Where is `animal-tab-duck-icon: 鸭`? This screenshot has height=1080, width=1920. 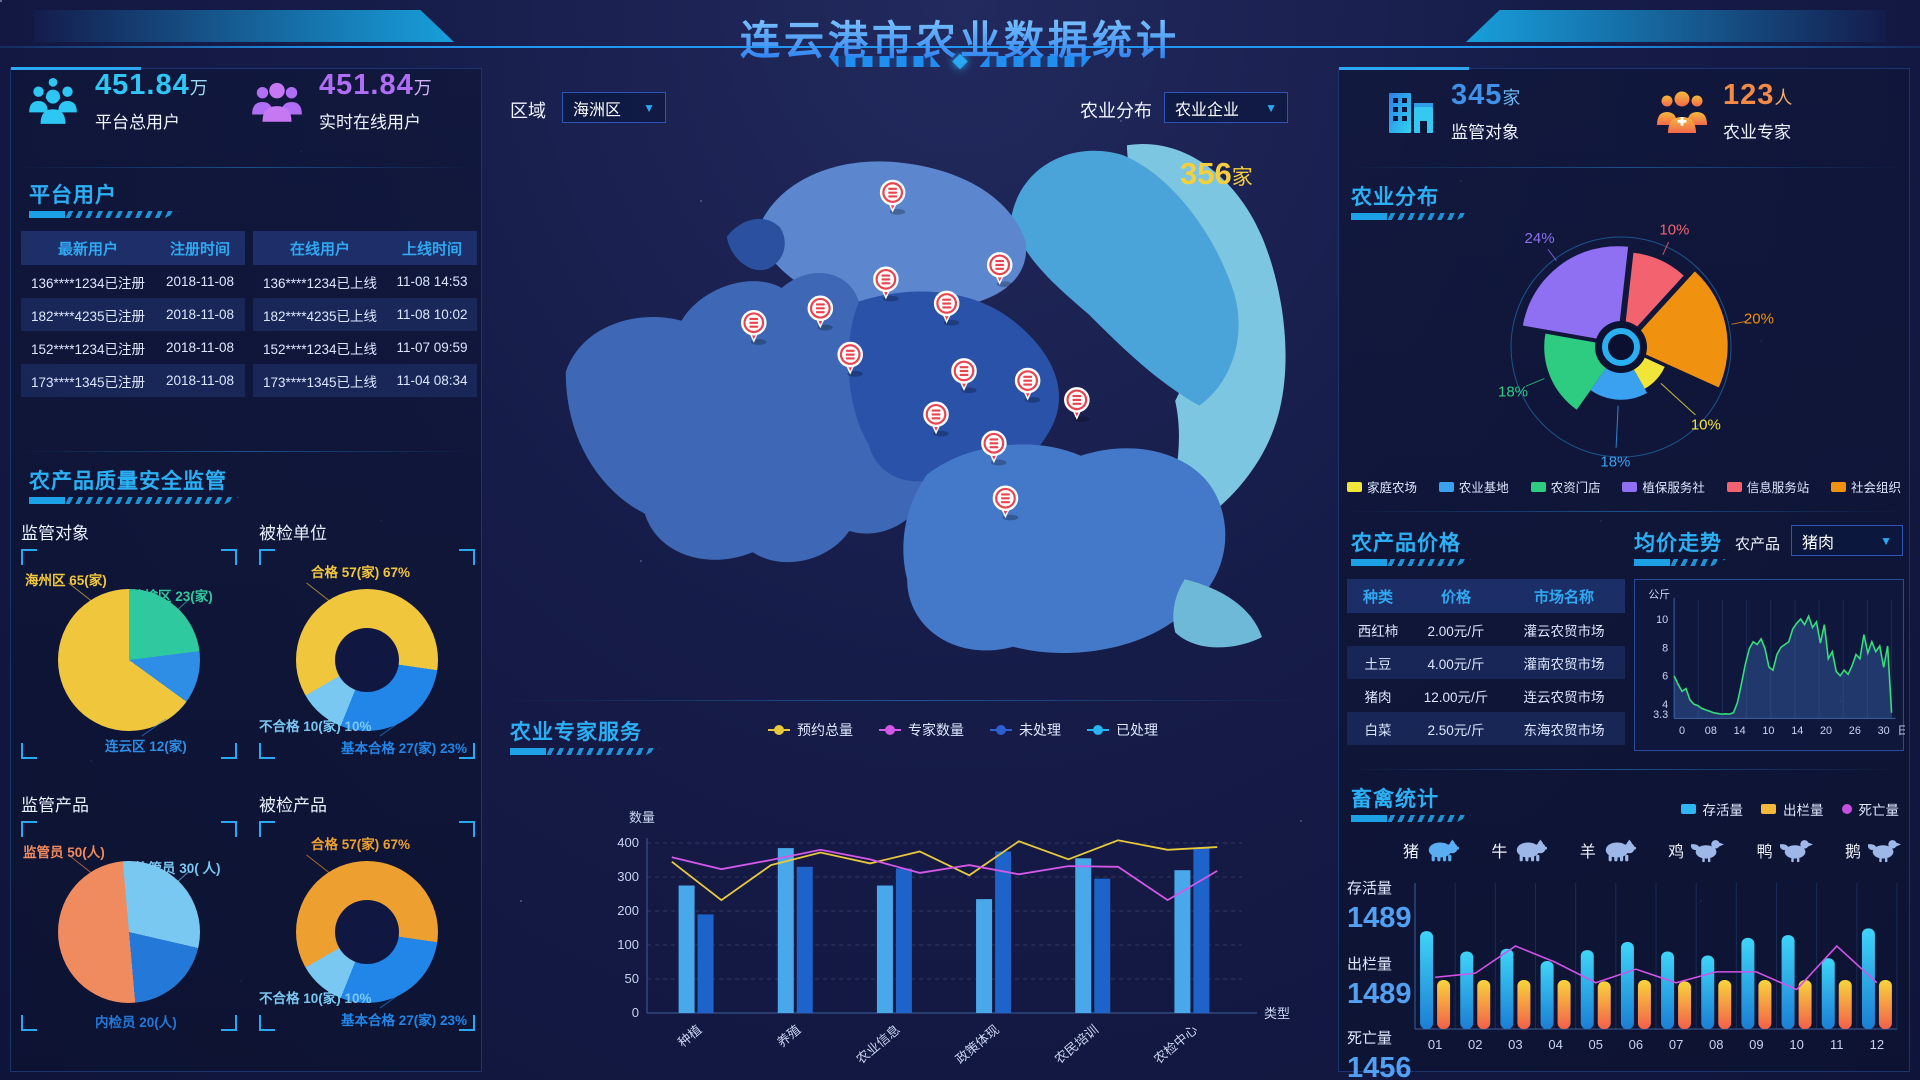
animal-tab-duck-icon: 鸭 is located at coordinates (1785, 850).